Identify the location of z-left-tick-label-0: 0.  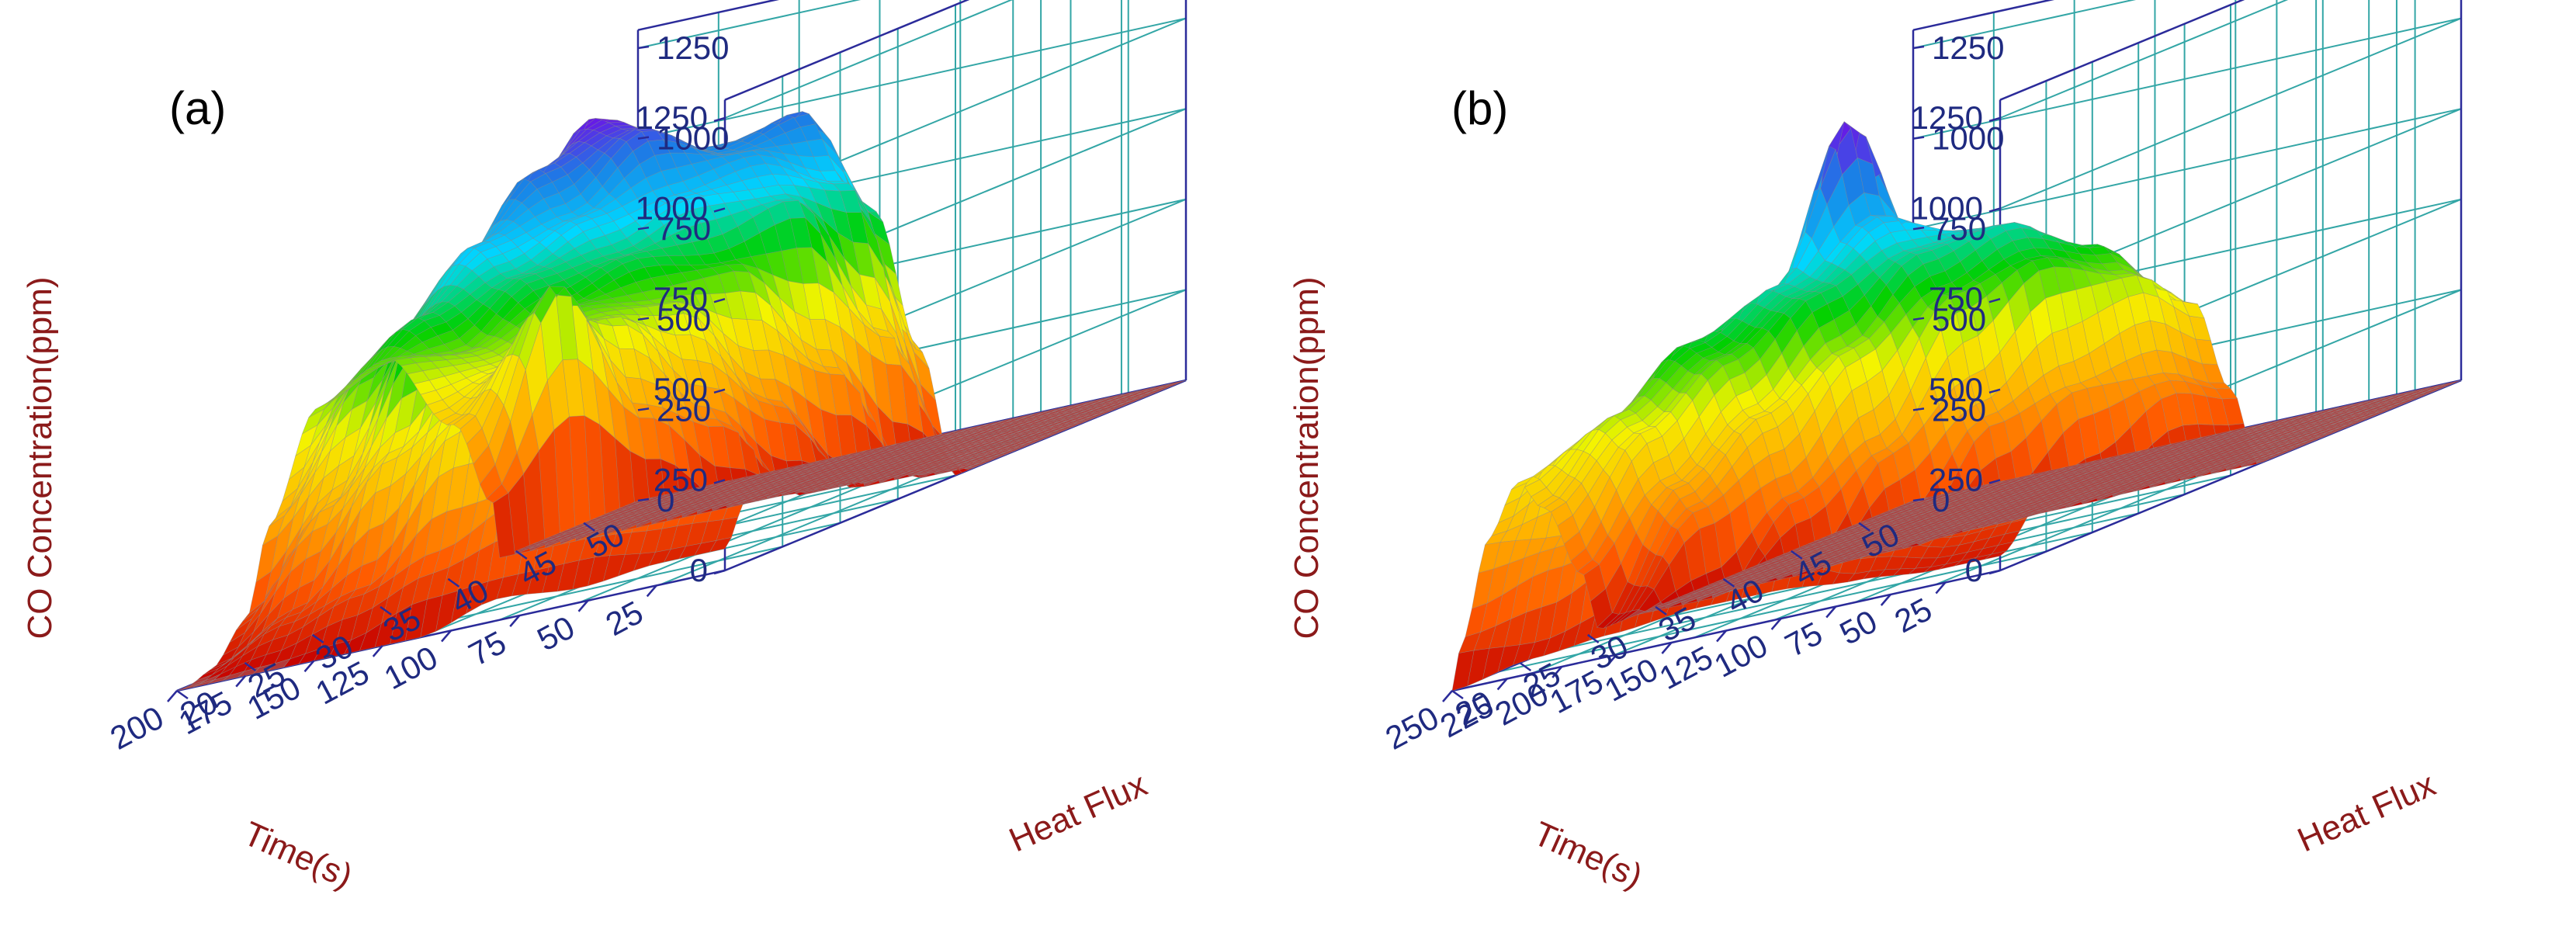
(699, 570).